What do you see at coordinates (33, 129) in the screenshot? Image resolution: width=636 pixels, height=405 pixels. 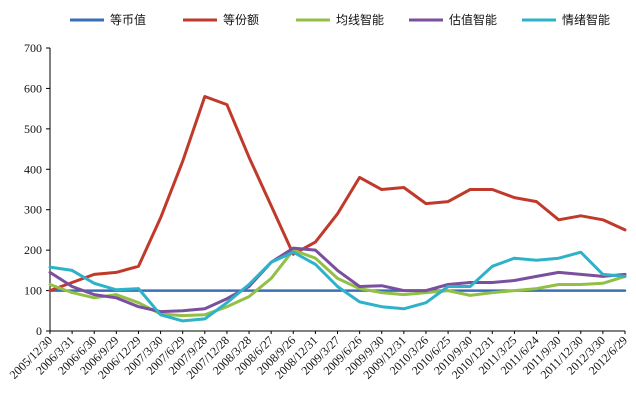 I see `y-tick-label: 500` at bounding box center [33, 129].